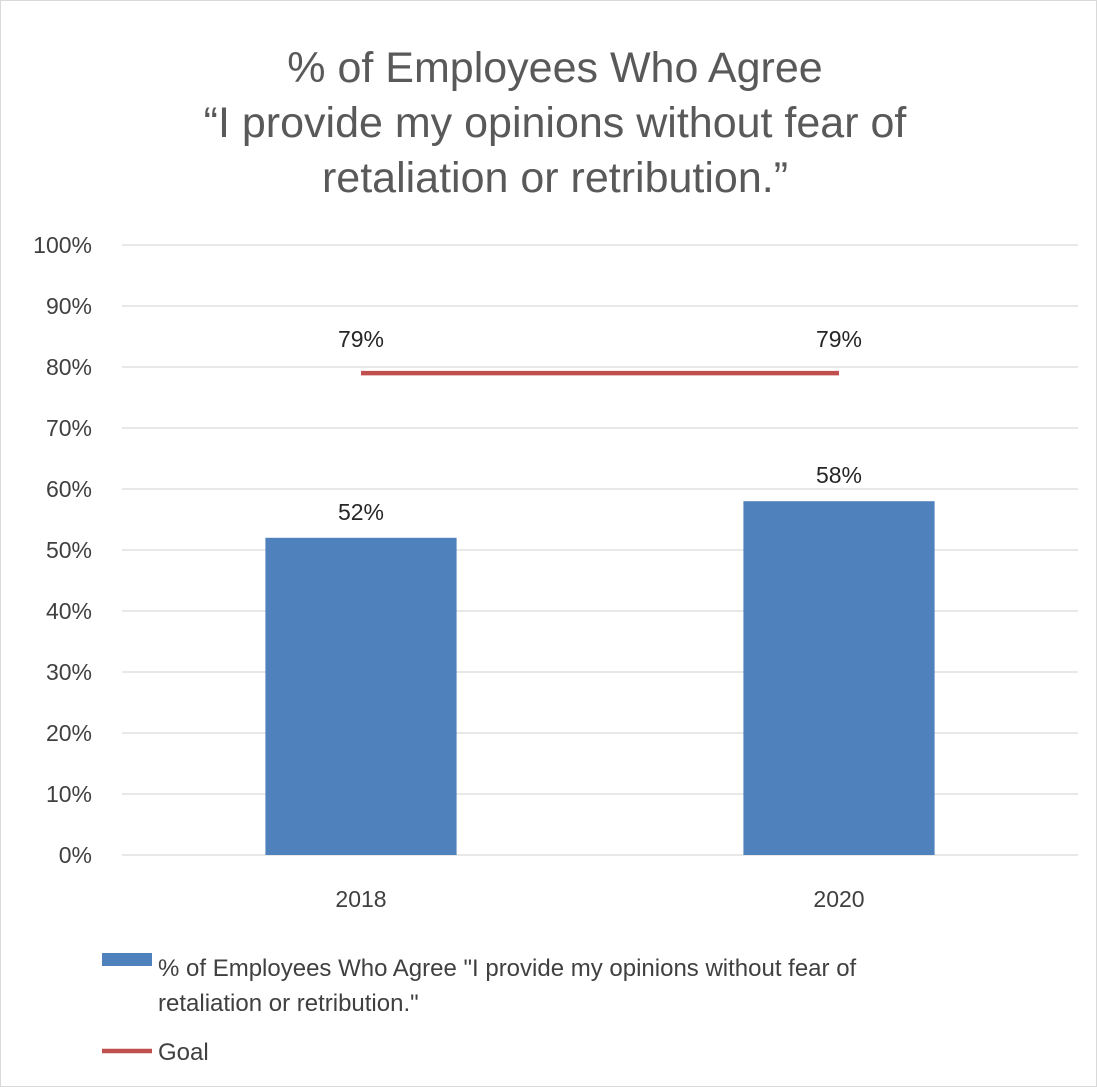 Image resolution: width=1097 pixels, height=1087 pixels. What do you see at coordinates (839, 475) in the screenshot?
I see `bar-data-label: 58%` at bounding box center [839, 475].